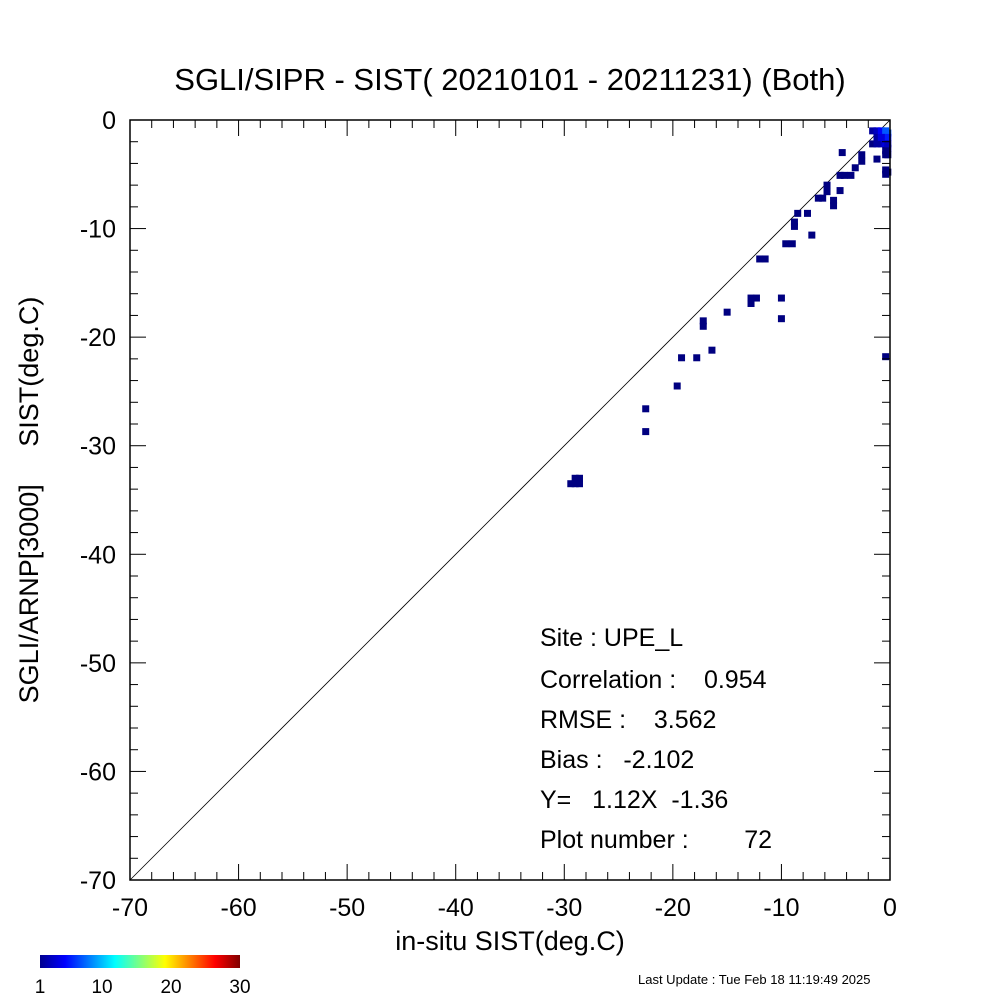 This screenshot has width=1000, height=1000. What do you see at coordinates (239, 987) in the screenshot?
I see `colorbar-tick-label: 30` at bounding box center [239, 987].